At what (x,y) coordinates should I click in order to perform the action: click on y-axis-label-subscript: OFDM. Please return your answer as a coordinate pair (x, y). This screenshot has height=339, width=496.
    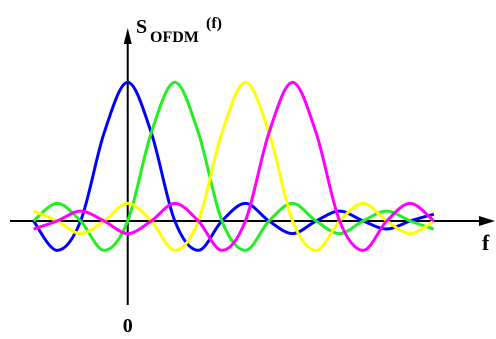
    Looking at the image, I should click on (174, 37).